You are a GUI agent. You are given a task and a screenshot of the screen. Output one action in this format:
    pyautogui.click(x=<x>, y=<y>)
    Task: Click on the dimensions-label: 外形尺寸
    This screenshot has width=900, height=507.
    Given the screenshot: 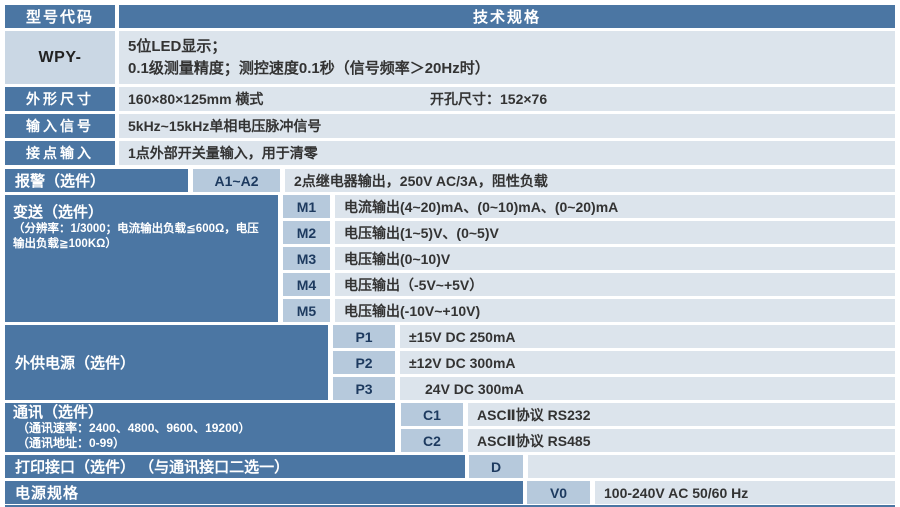 What is the action you would take?
    pyautogui.click(x=60, y=99)
    